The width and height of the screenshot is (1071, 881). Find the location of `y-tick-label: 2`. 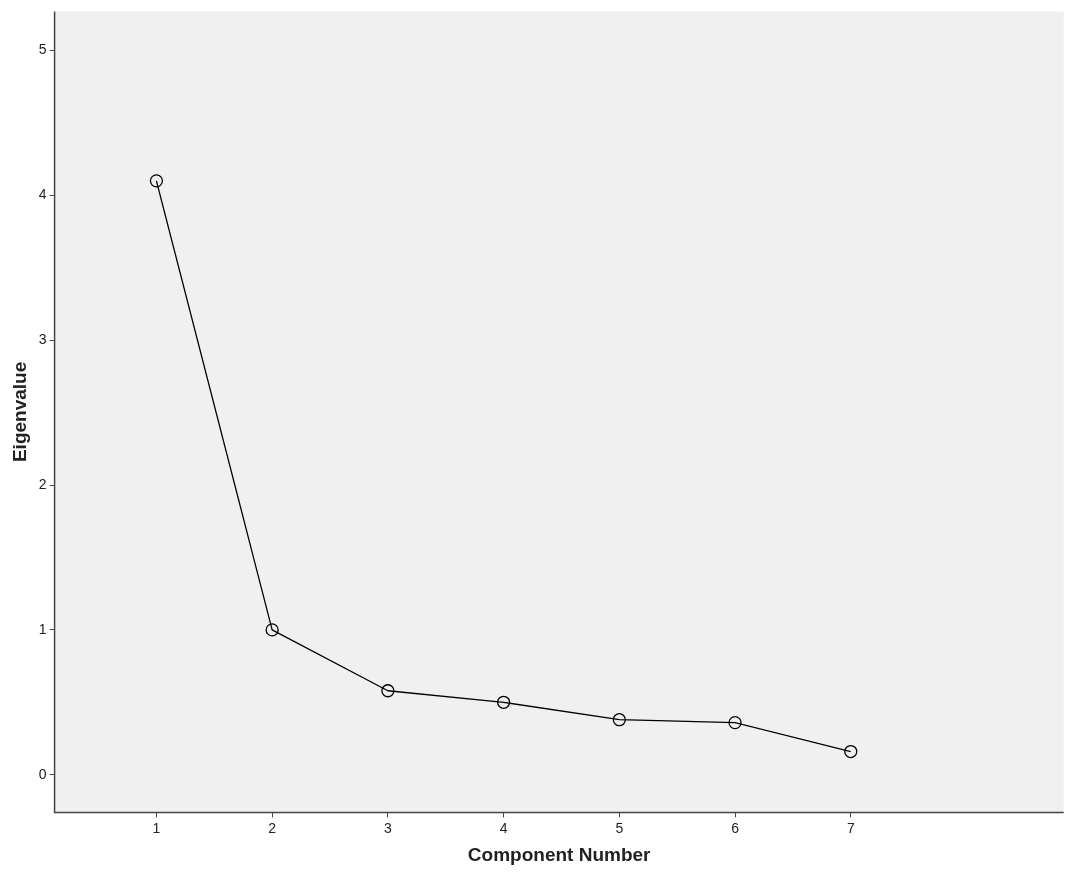

y-tick-label: 2 is located at coordinates (42, 483).